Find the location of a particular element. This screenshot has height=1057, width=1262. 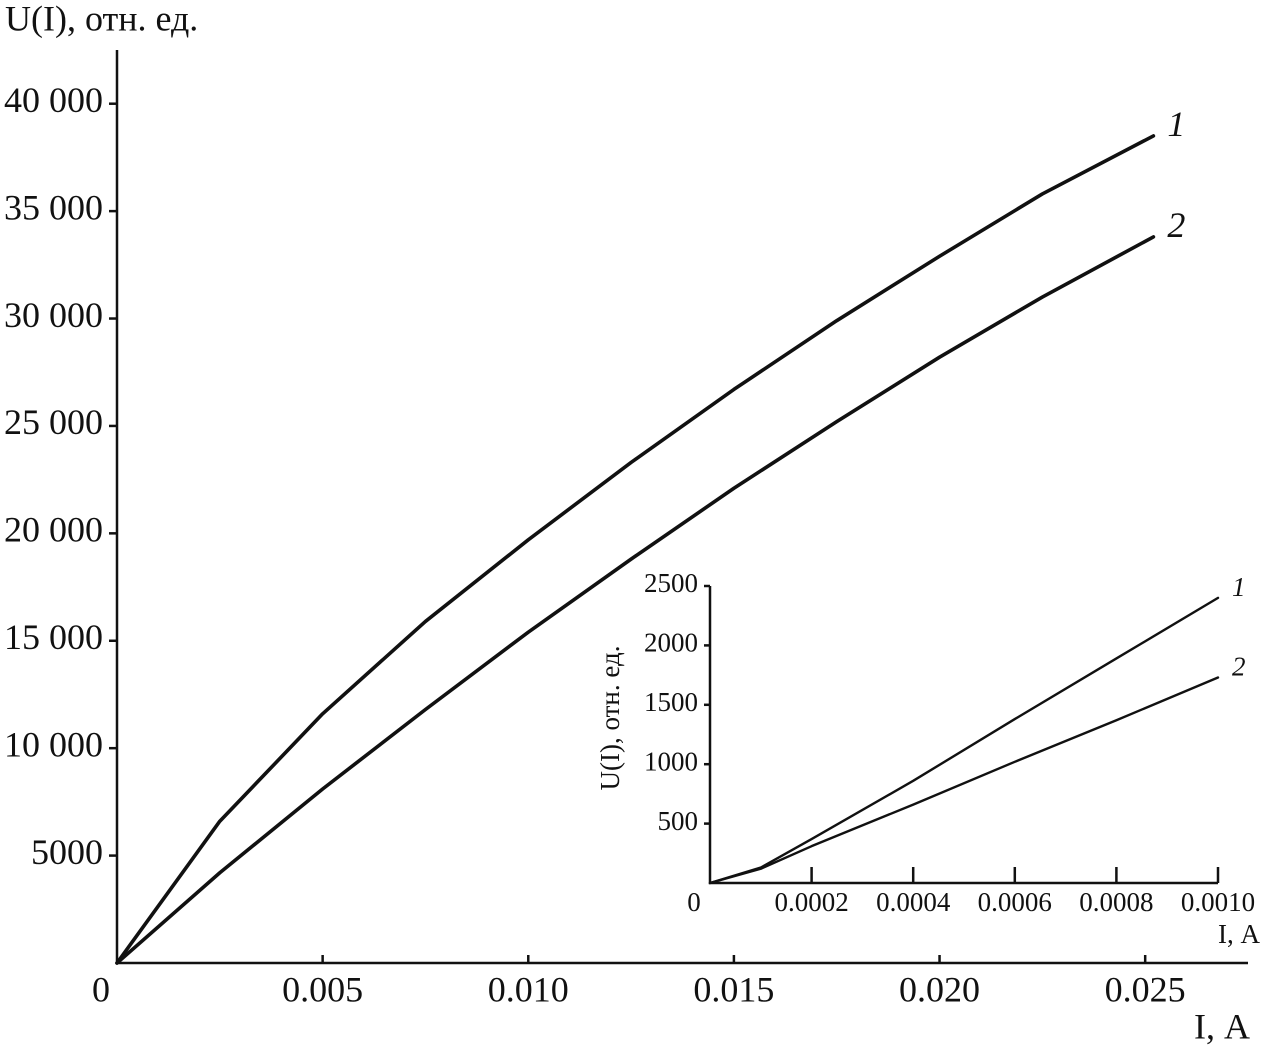

x-tick-label: 0.0008 is located at coordinates (1116, 902).